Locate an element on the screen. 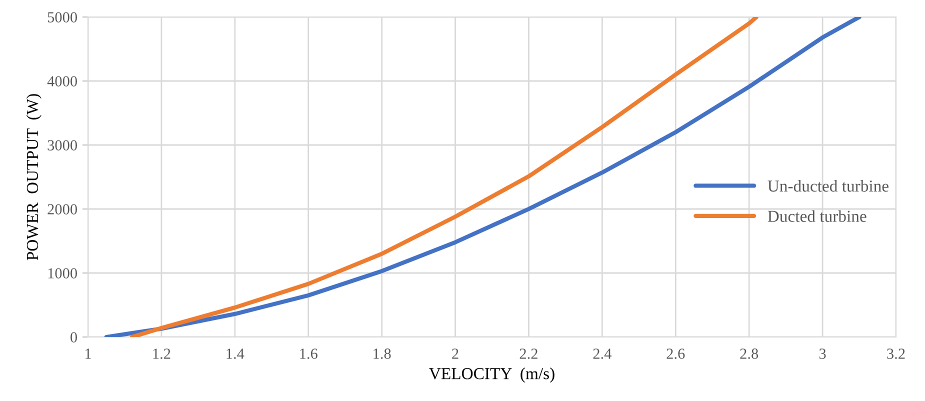 The width and height of the screenshot is (925, 401). x-tick-label: 1.4 is located at coordinates (235, 353).